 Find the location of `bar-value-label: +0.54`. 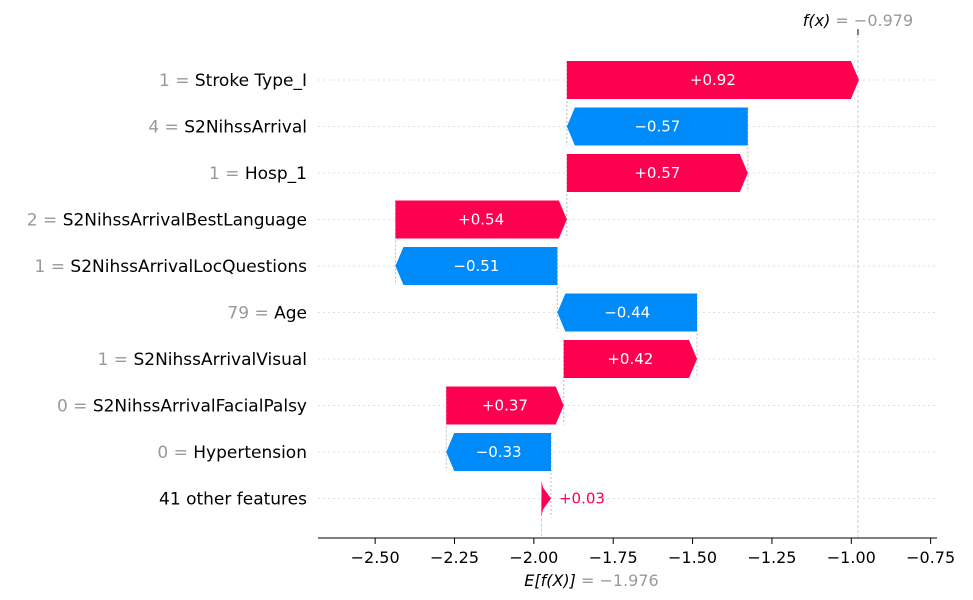

bar-value-label: +0.54 is located at coordinates (481, 220).